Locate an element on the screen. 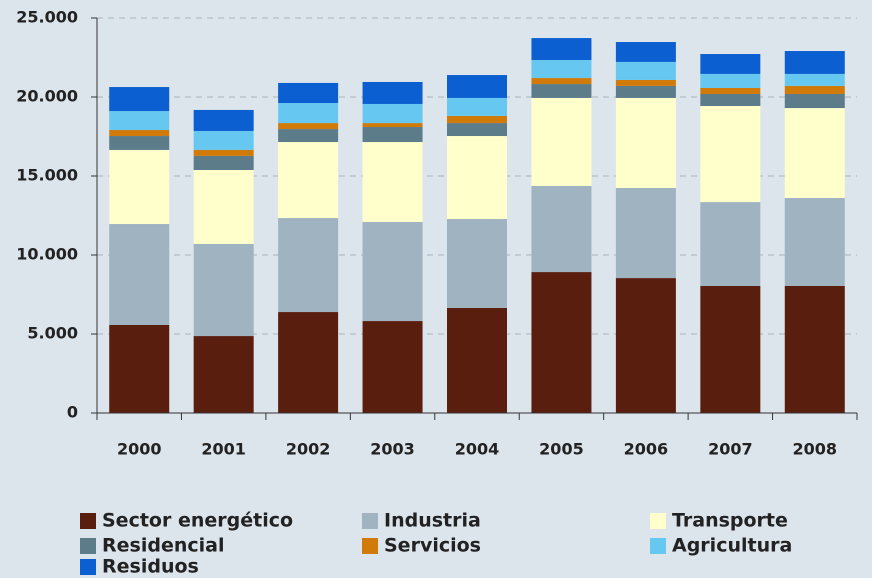 The image size is (872, 578). legend-label: Residuos is located at coordinates (150, 567).